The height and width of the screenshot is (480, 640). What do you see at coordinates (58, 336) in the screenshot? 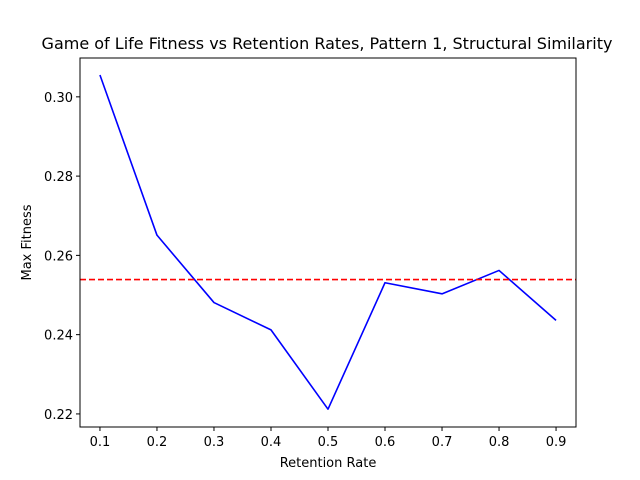
I see `y-tick-label: 0.24` at bounding box center [58, 336].